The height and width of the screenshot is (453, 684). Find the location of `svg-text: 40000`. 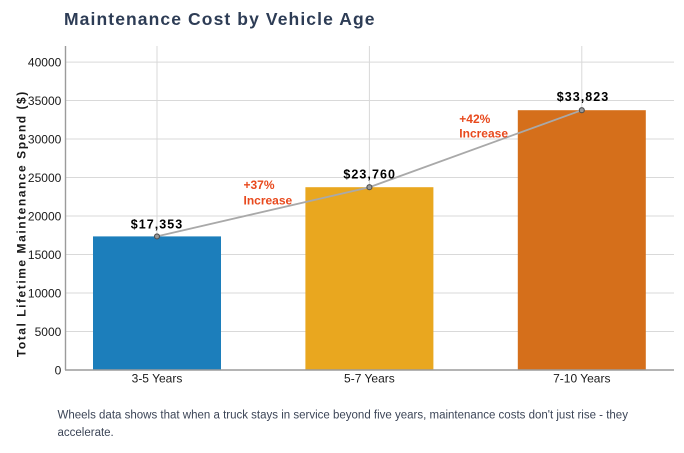

svg-text: 40000 is located at coordinates (45, 62).